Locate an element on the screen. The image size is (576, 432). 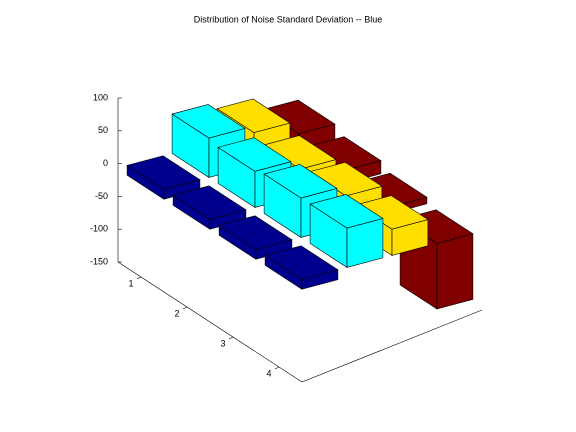
bar-front-face is located at coordinates (455, 271).